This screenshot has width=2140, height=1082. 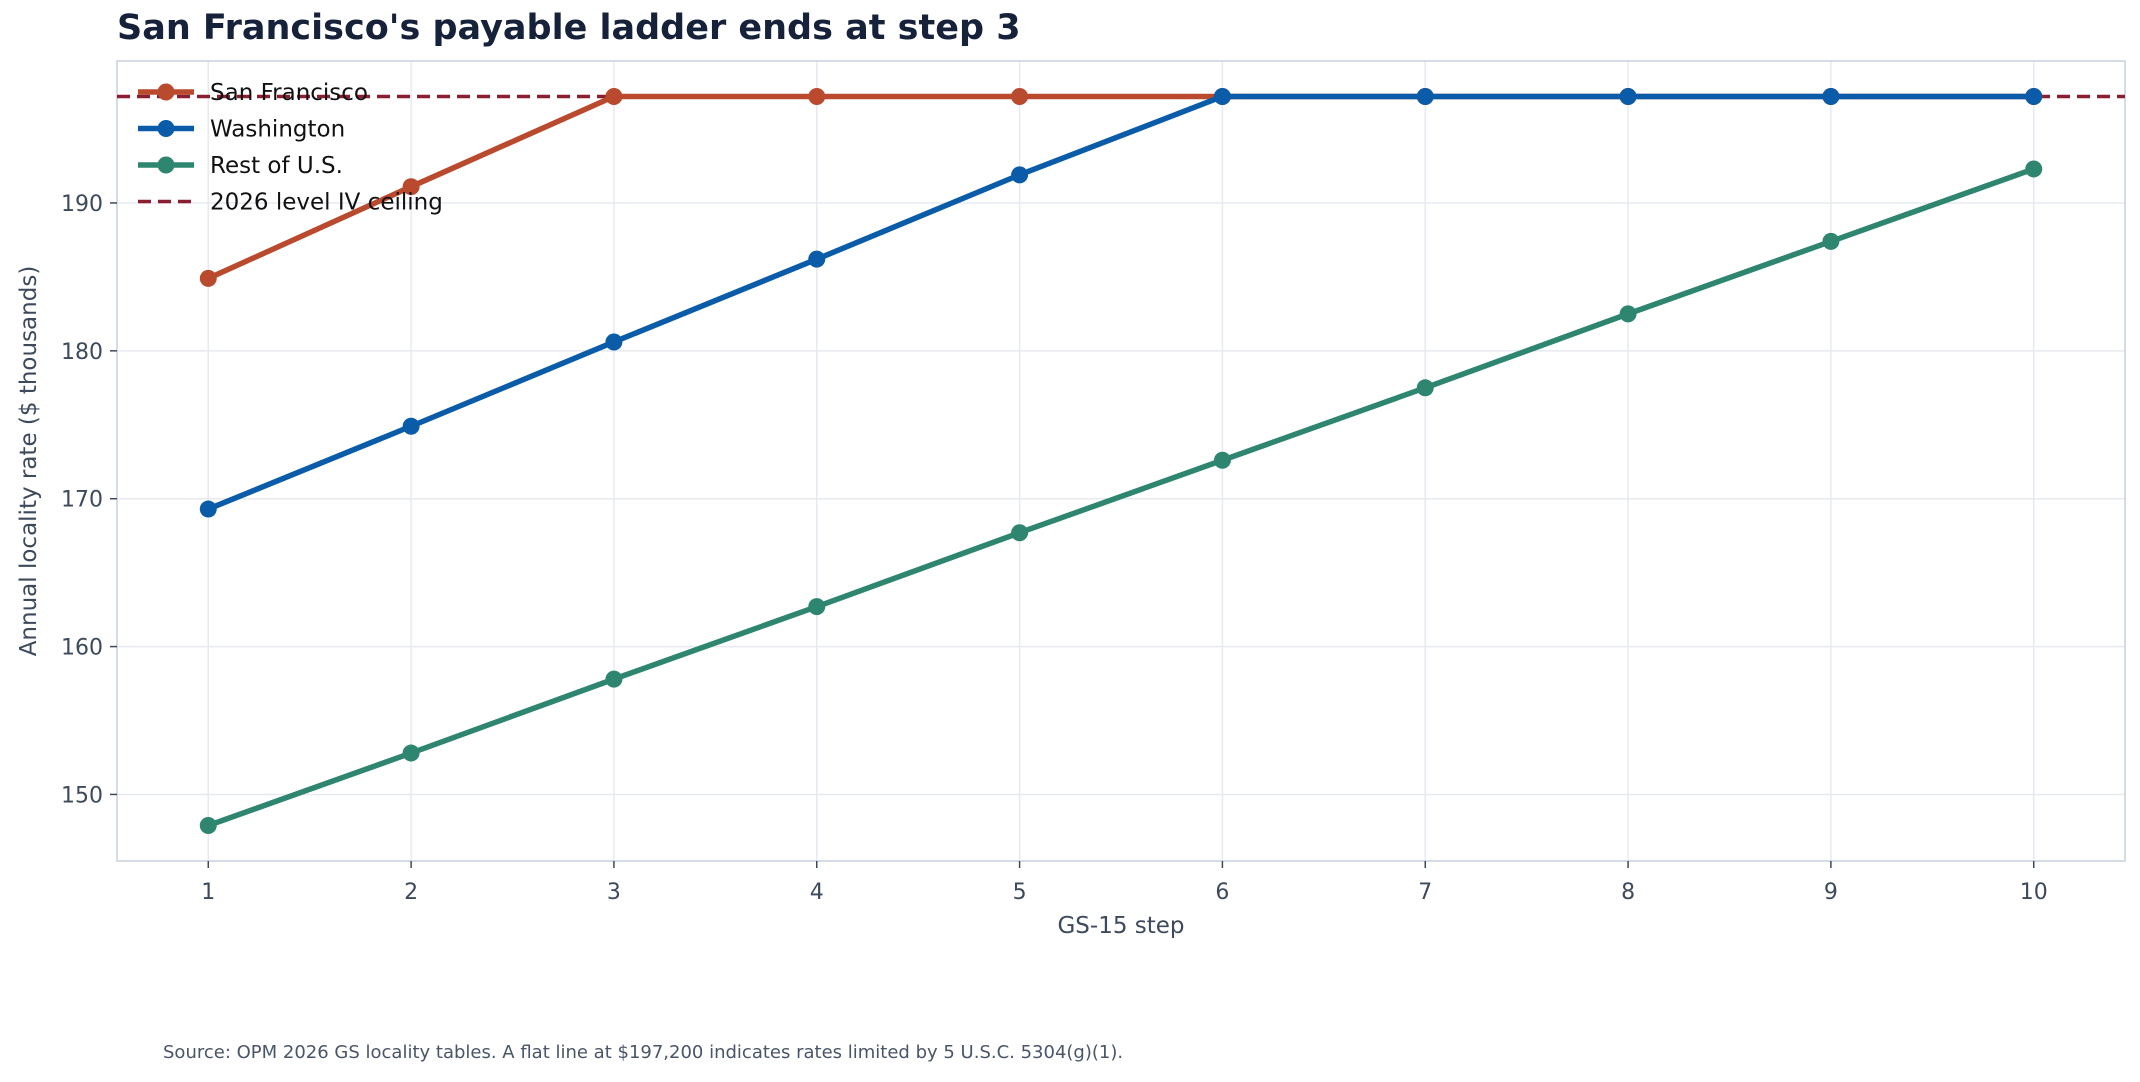 I want to click on legend-label: Washington, so click(x=277, y=130).